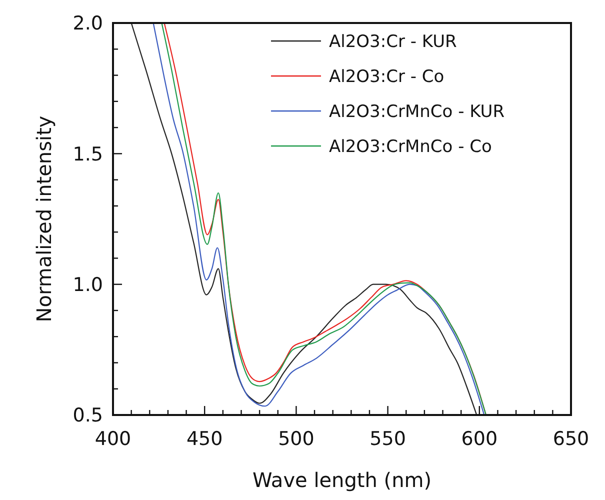  What do you see at coordinates (417, 112) in the screenshot?
I see `legend-label: Al2O3:CrMnCo - KUR` at bounding box center [417, 112].